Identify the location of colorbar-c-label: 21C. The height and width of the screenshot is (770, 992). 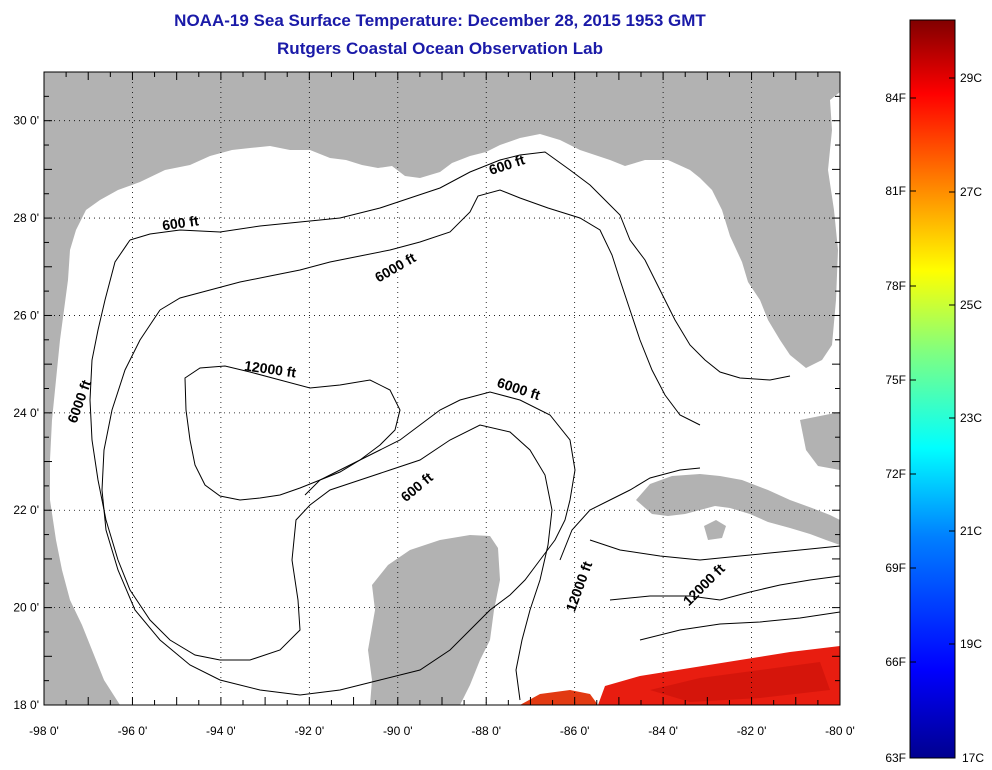
(971, 531).